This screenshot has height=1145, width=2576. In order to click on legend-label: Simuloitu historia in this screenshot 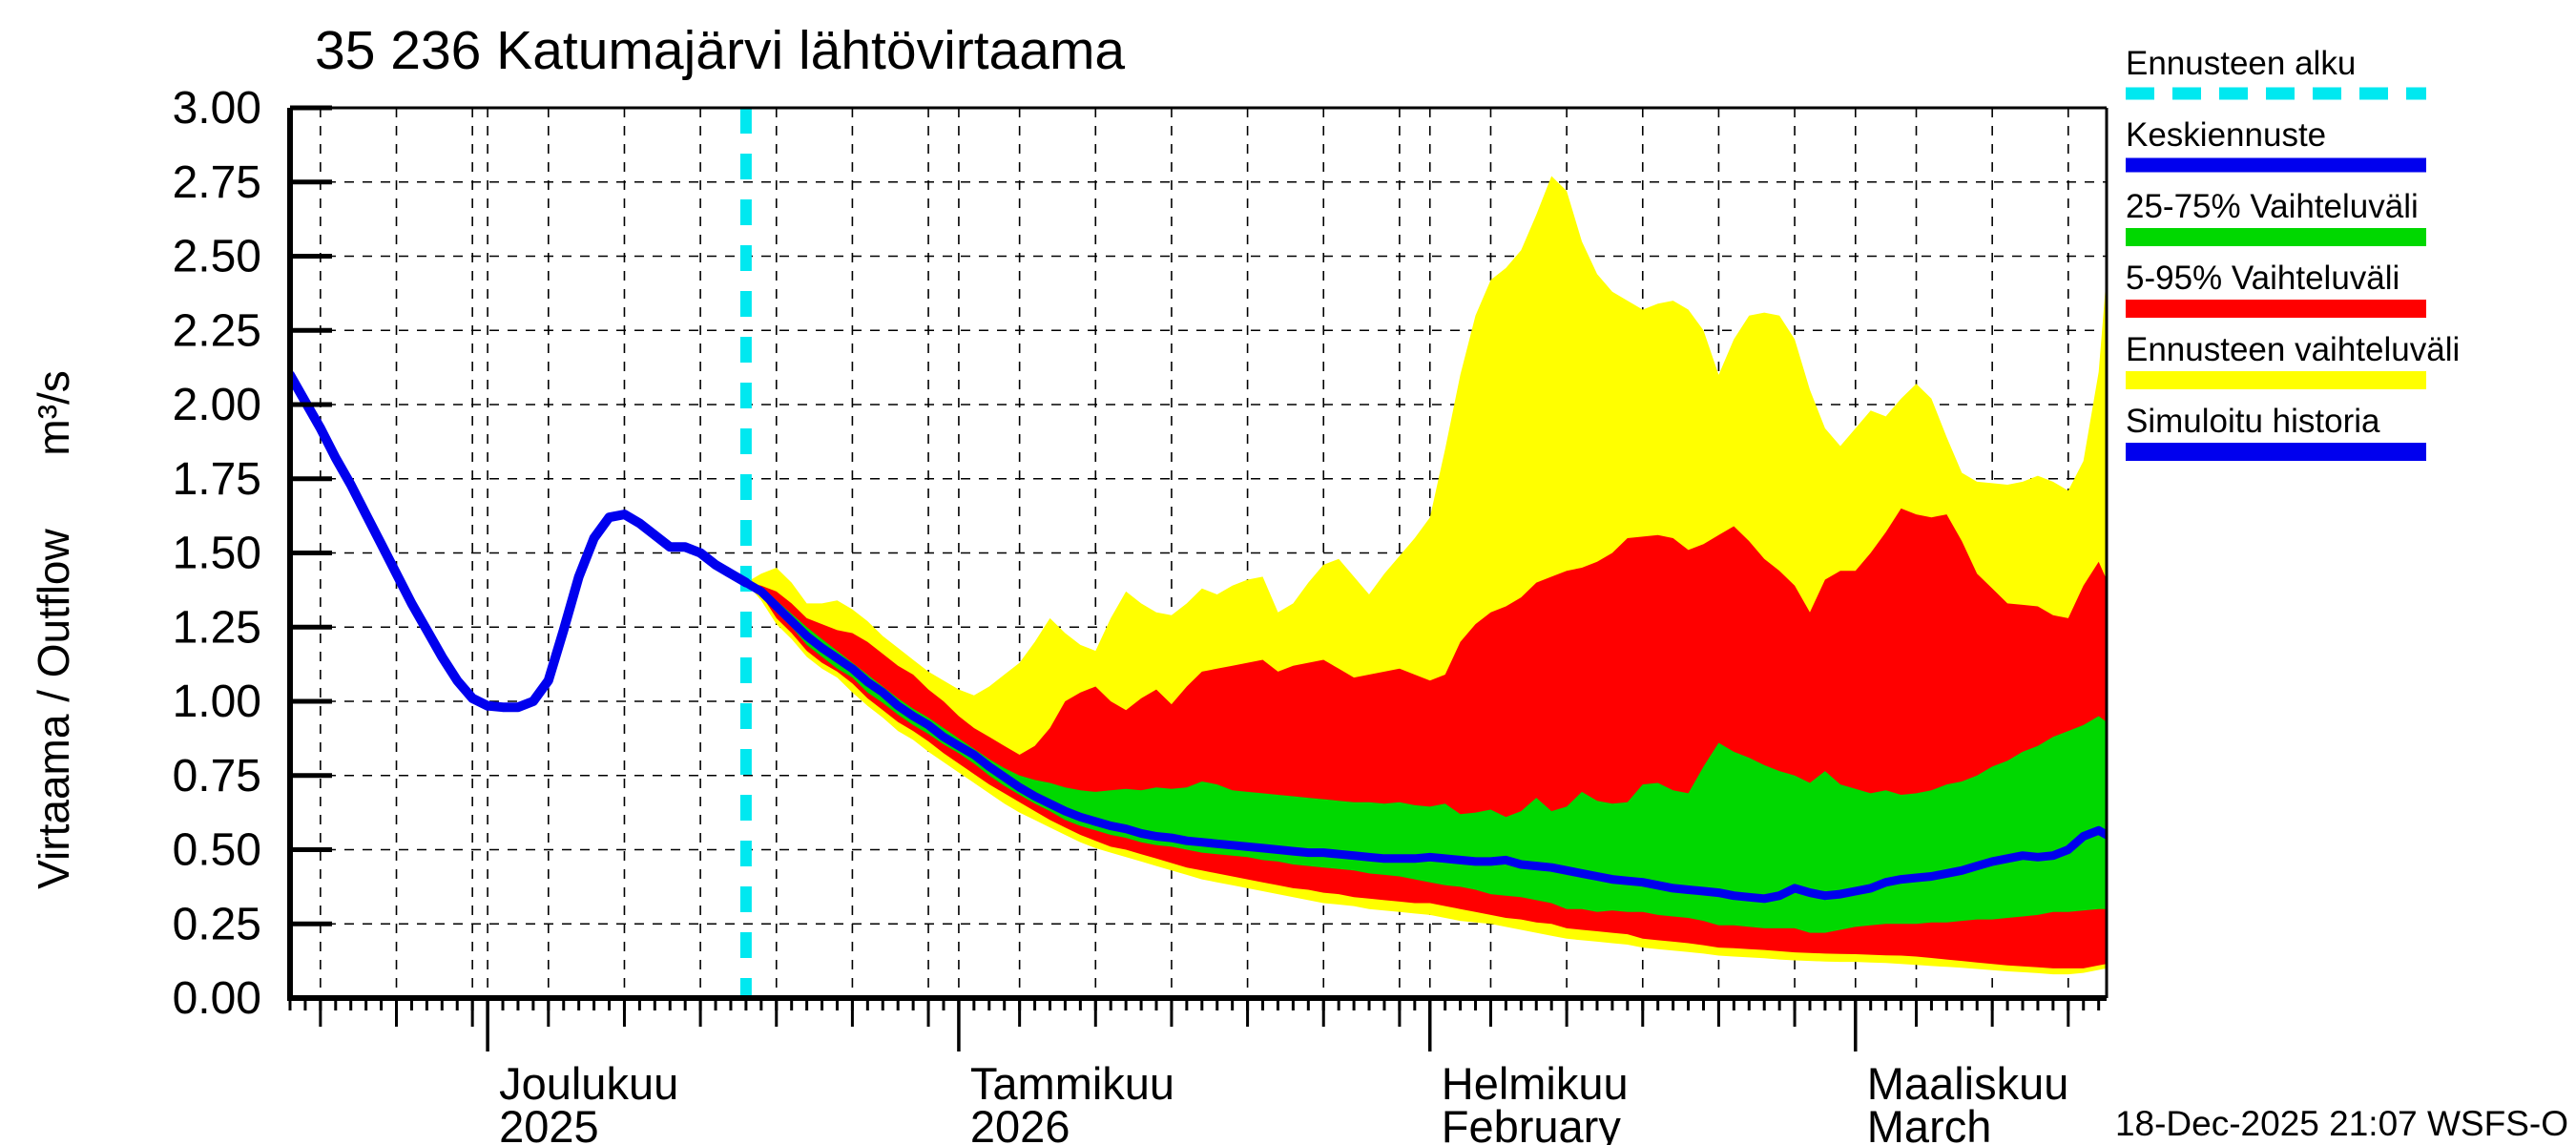, I will do `click(2253, 421)`.